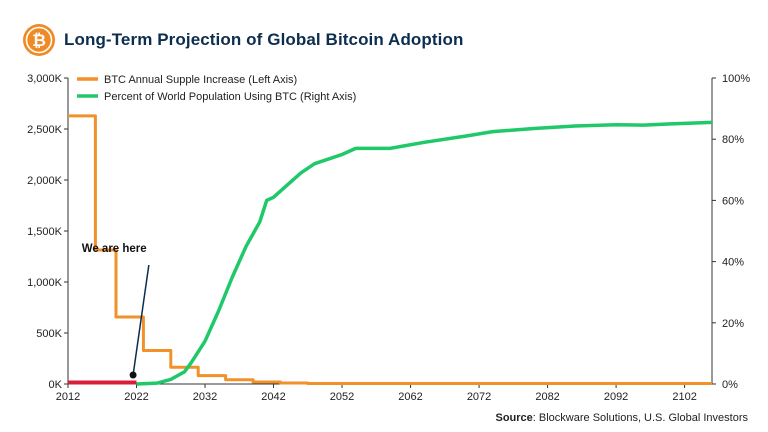 Image resolution: width=768 pixels, height=432 pixels. I want to click on right-y-tick-label: 0%, so click(730, 385).